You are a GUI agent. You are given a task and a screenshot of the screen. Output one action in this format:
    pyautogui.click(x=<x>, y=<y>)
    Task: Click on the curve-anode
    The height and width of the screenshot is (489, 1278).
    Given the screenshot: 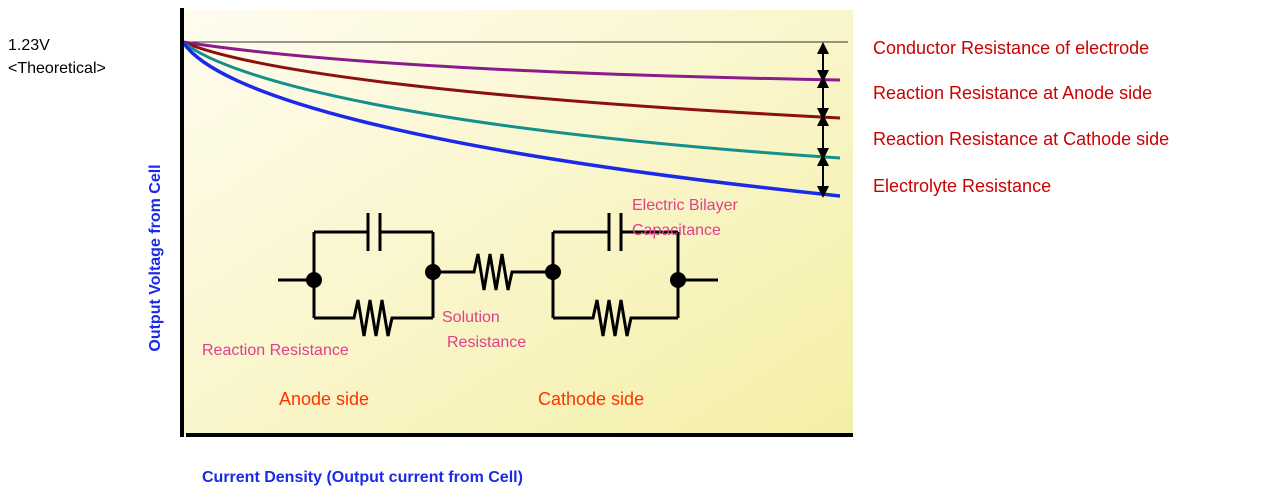 What is the action you would take?
    pyautogui.click(x=511, y=80)
    